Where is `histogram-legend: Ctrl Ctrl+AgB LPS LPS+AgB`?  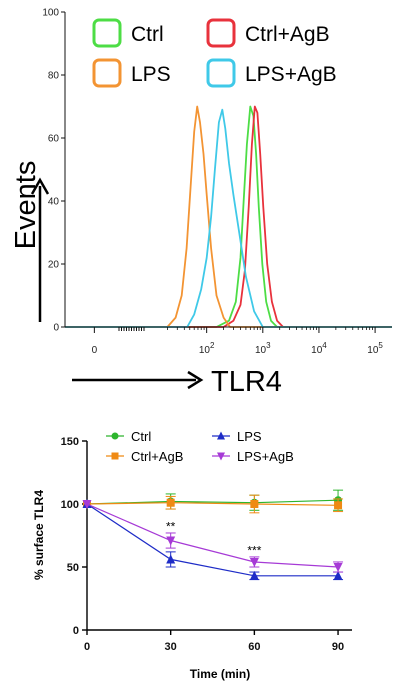 histogram-legend: Ctrl Ctrl+AgB LPS LPS+AgB is located at coordinates (214, 53).